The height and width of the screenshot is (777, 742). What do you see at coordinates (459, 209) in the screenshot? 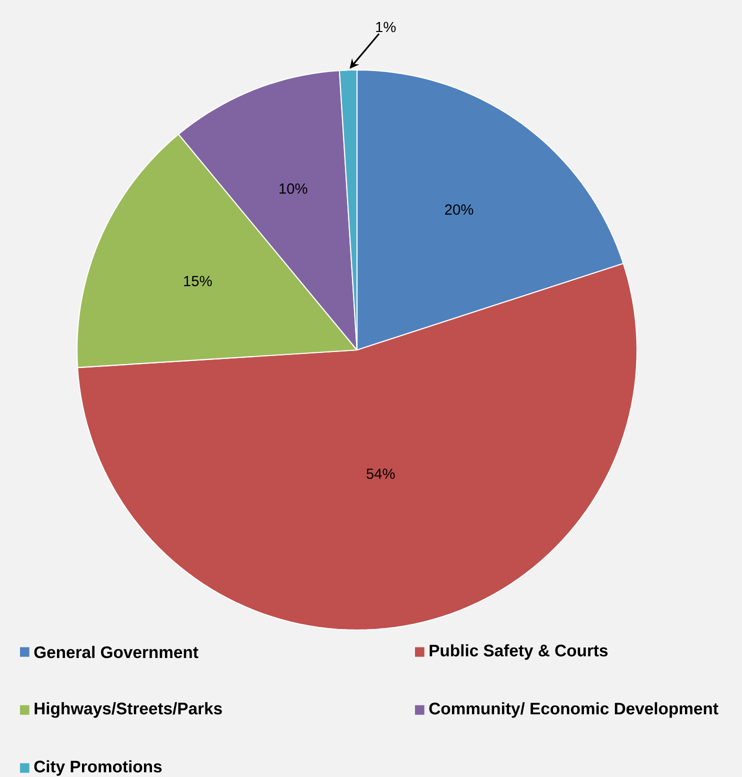
I see `data-label: 20%` at bounding box center [459, 209].